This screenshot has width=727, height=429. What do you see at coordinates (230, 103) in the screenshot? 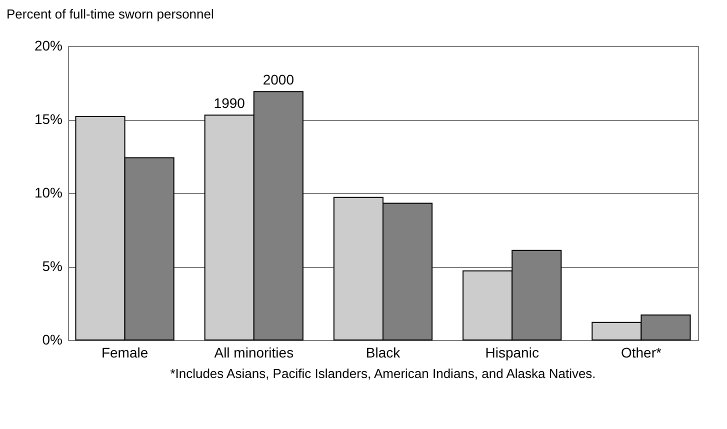
I see `series-label: 1990` at bounding box center [230, 103].